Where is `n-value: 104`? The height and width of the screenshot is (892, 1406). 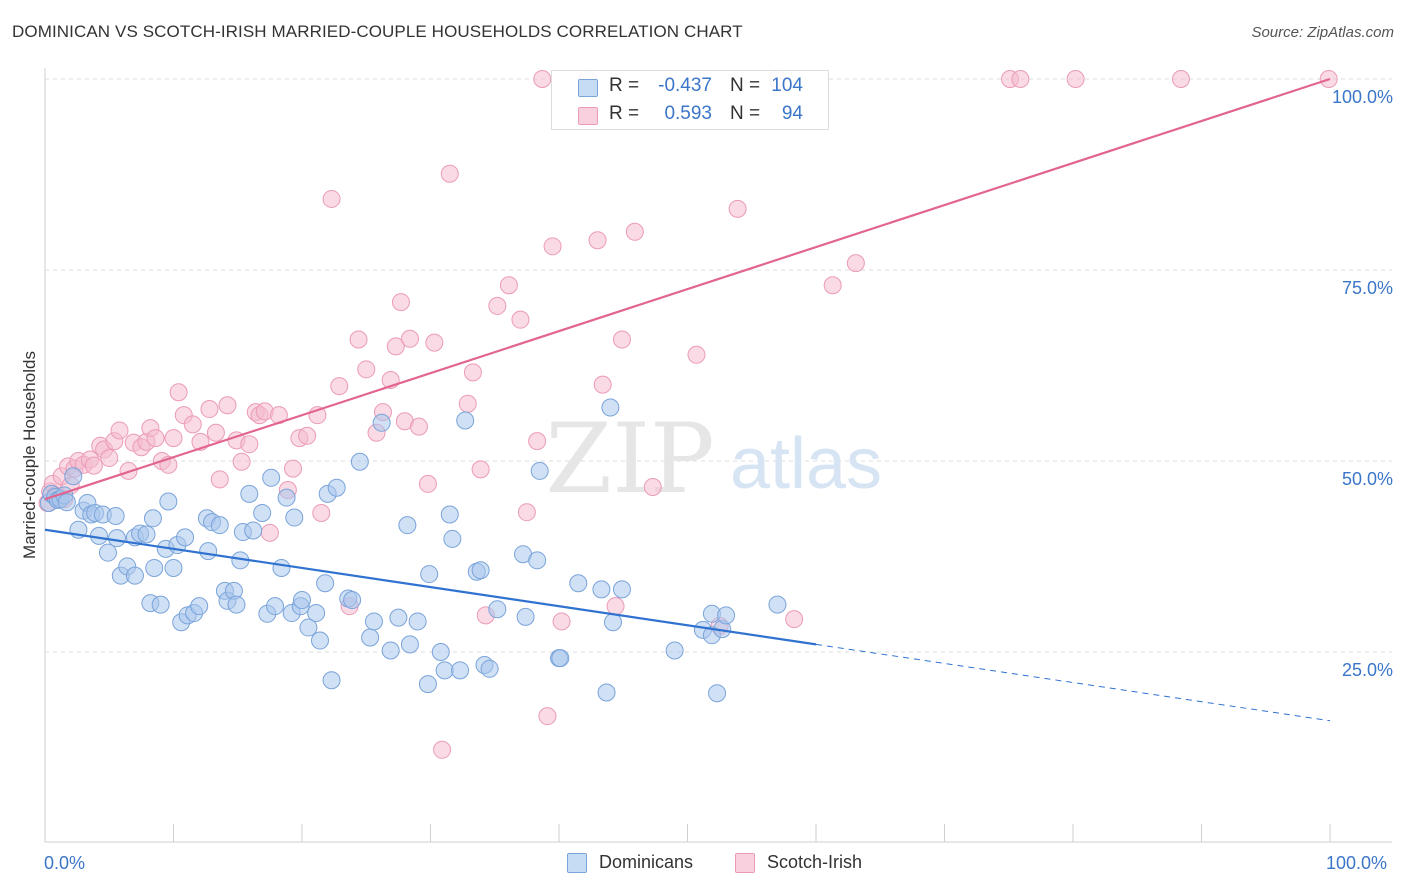 n-value: 104 is located at coordinates (787, 85).